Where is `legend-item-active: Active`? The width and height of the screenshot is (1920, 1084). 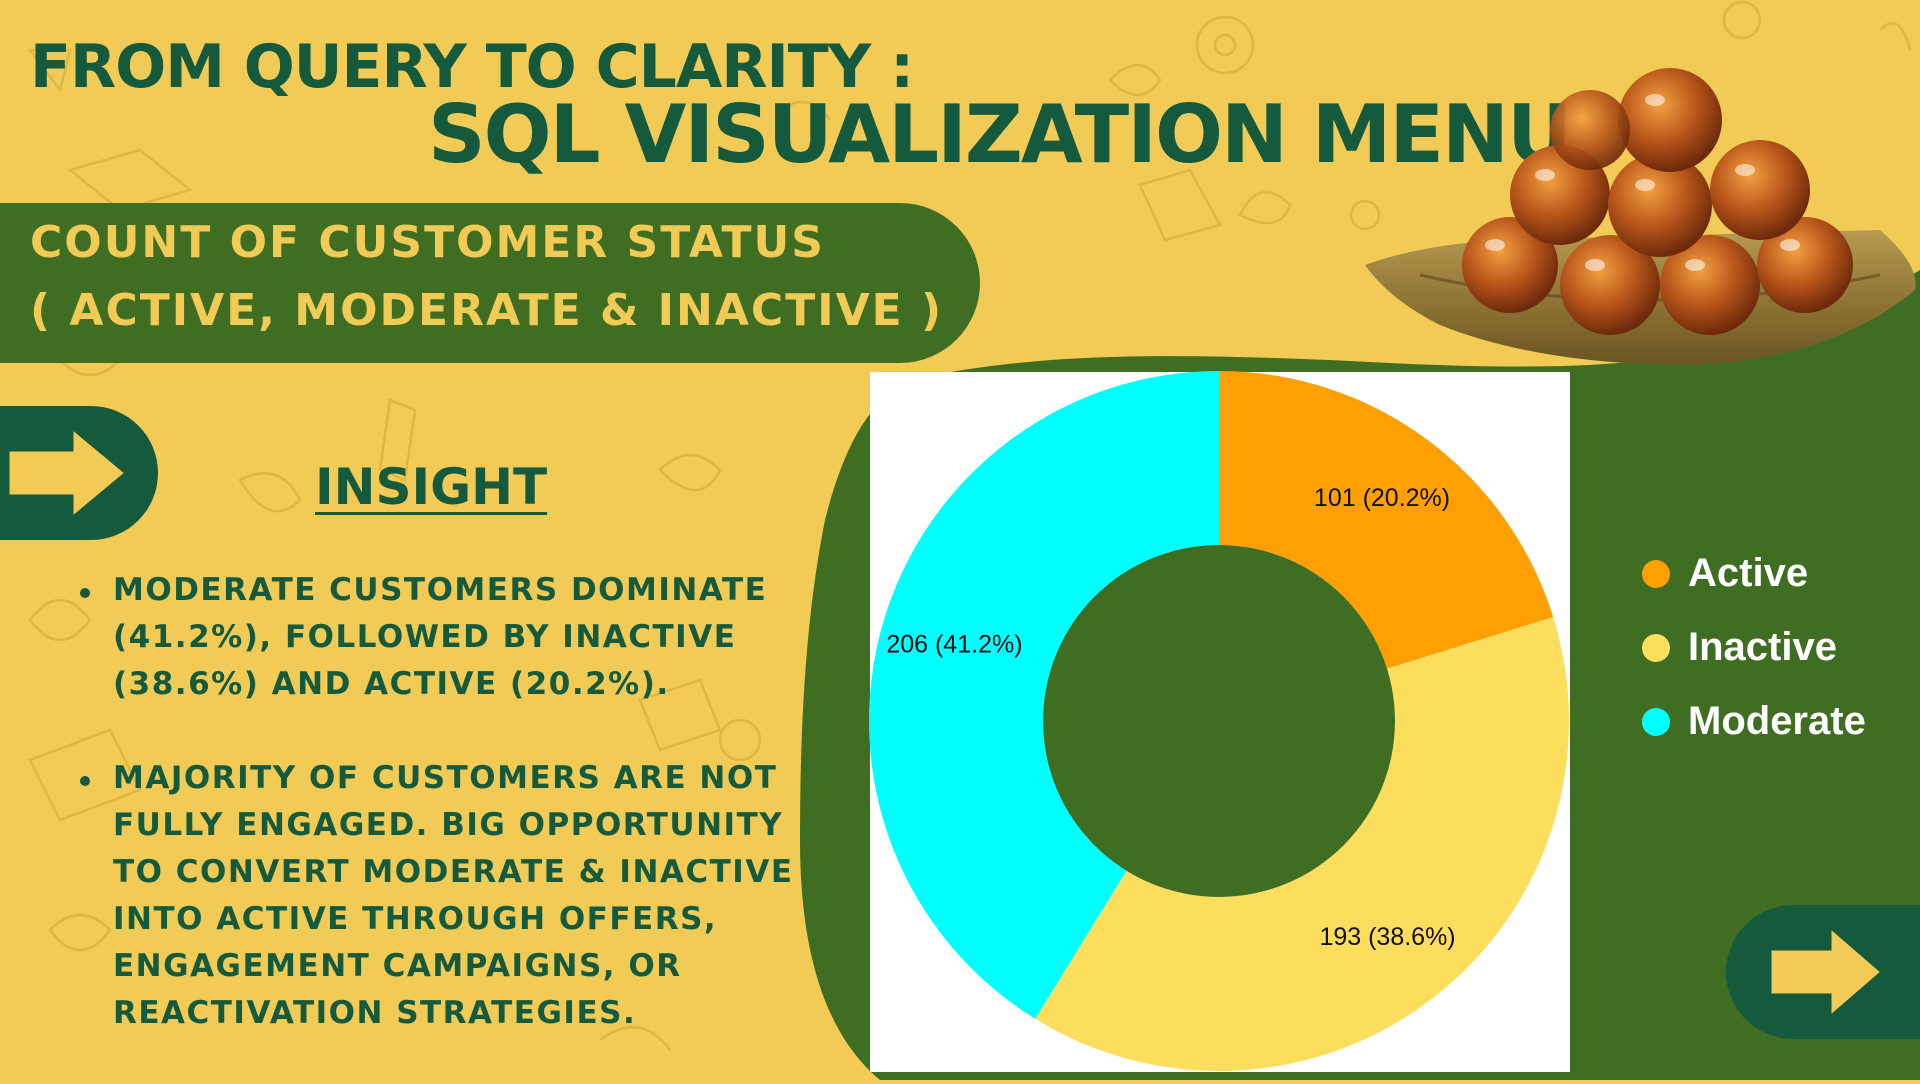 legend-item-active: Active is located at coordinates (1752, 585).